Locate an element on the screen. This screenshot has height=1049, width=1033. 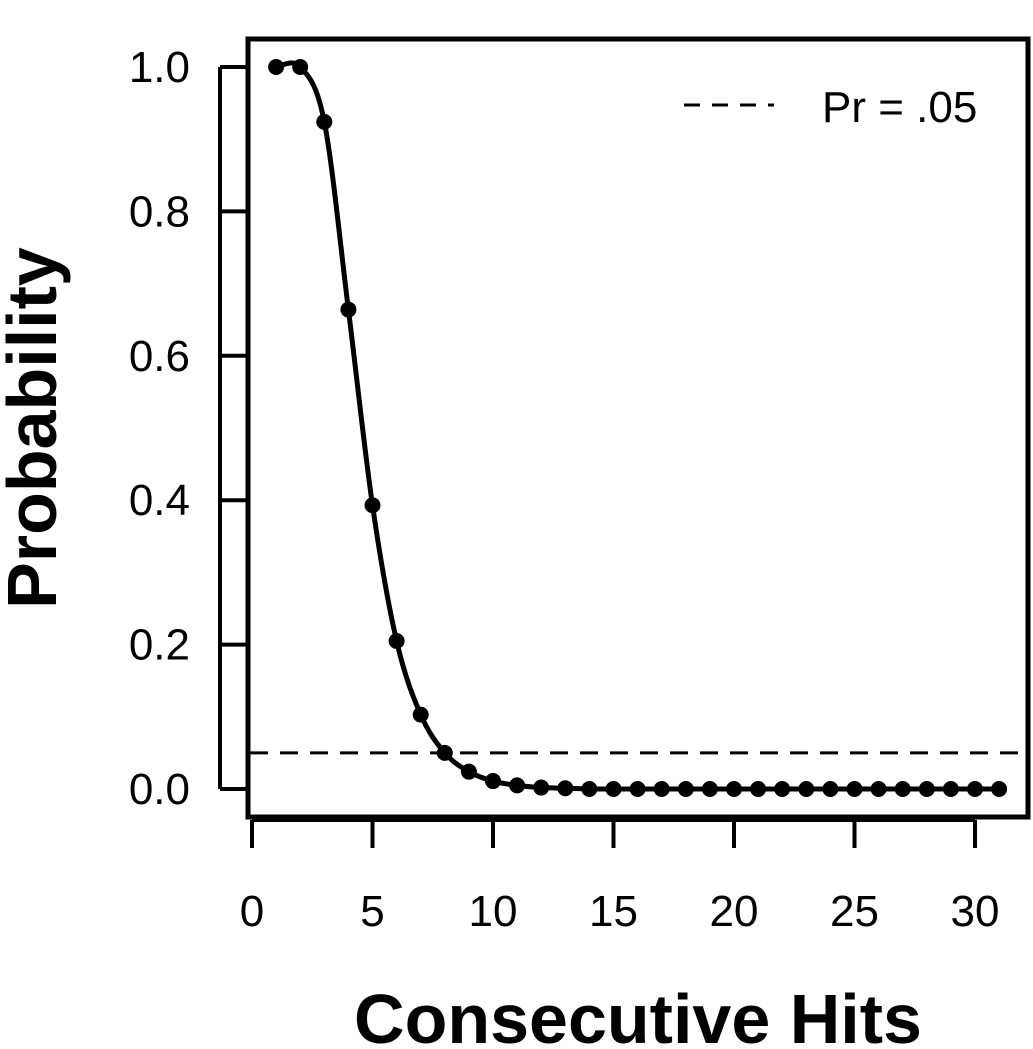
y-tick-label: 0.2 is located at coordinates (159, 645).